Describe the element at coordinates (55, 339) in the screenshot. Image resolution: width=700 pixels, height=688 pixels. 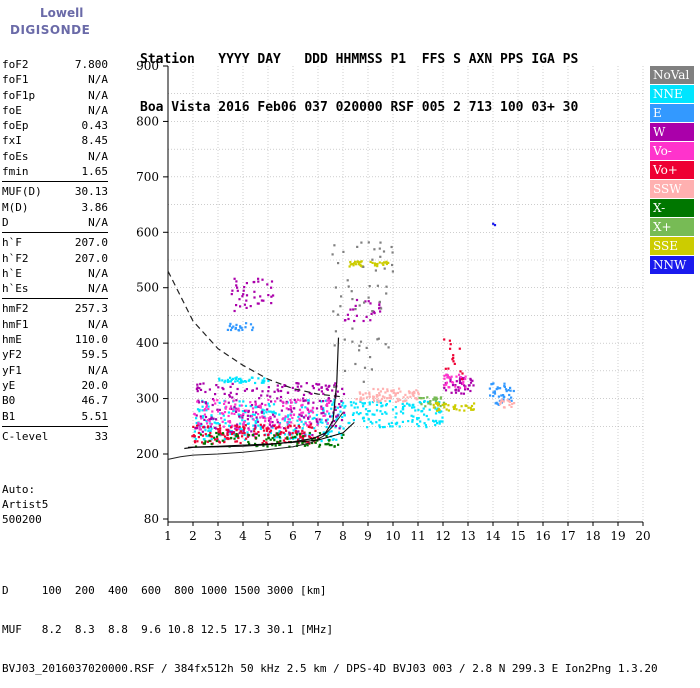
I see `param-row: hmE 110.0` at that location.